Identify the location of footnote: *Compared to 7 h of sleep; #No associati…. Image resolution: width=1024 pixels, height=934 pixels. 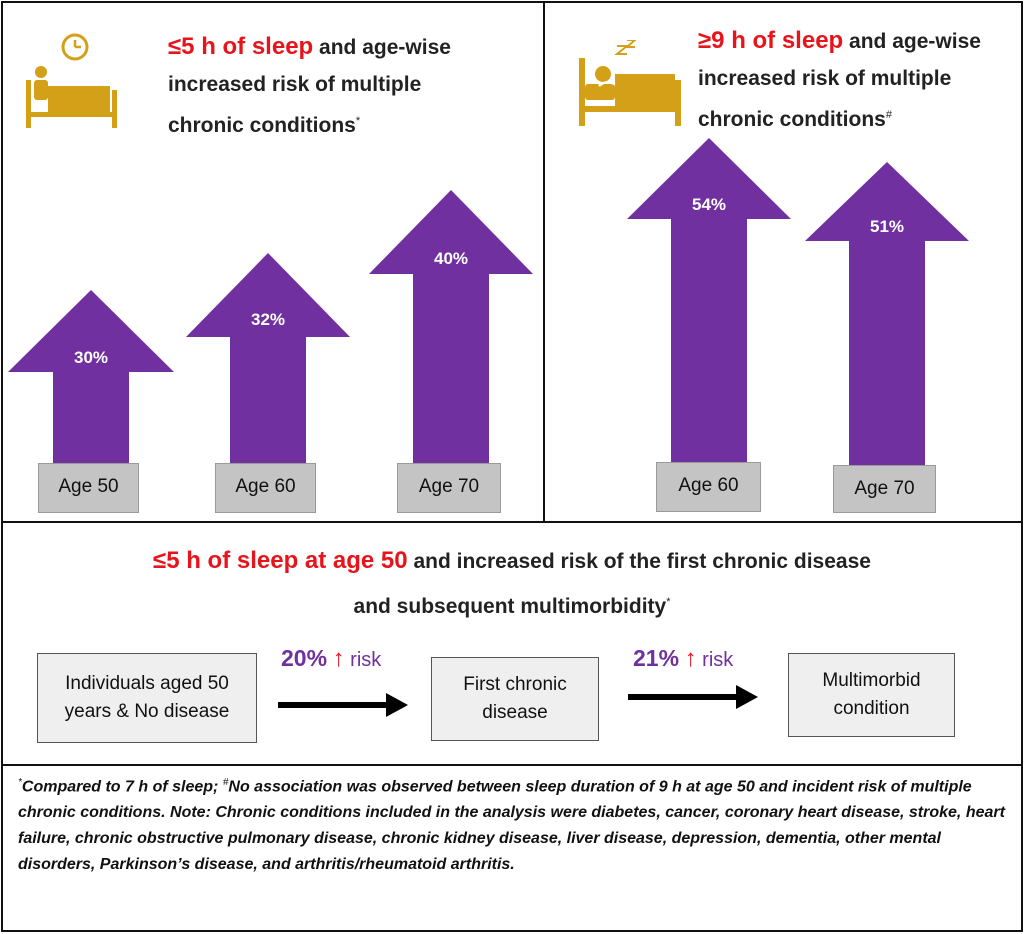
(513, 824).